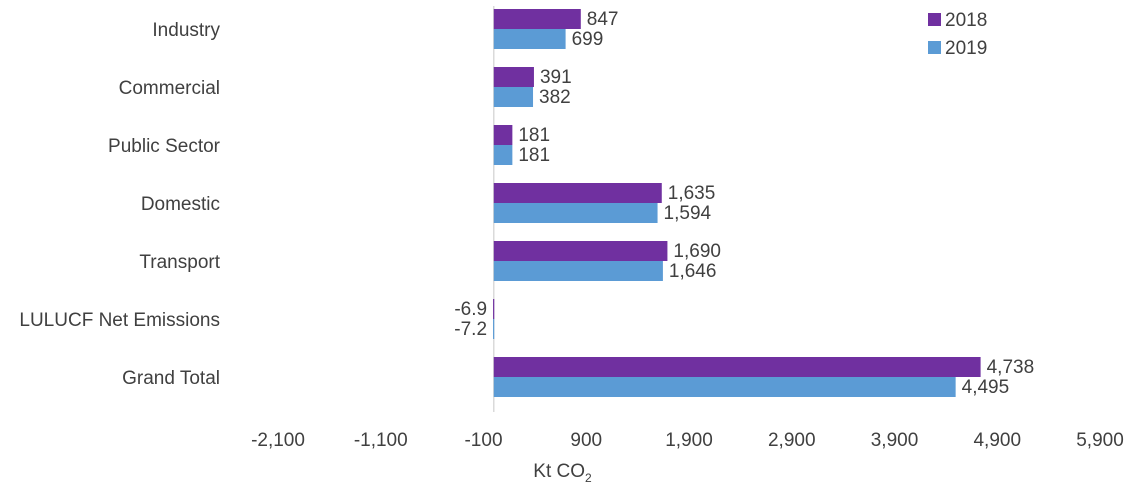  What do you see at coordinates (588, 39) in the screenshot?
I see `data-label-2019: 699` at bounding box center [588, 39].